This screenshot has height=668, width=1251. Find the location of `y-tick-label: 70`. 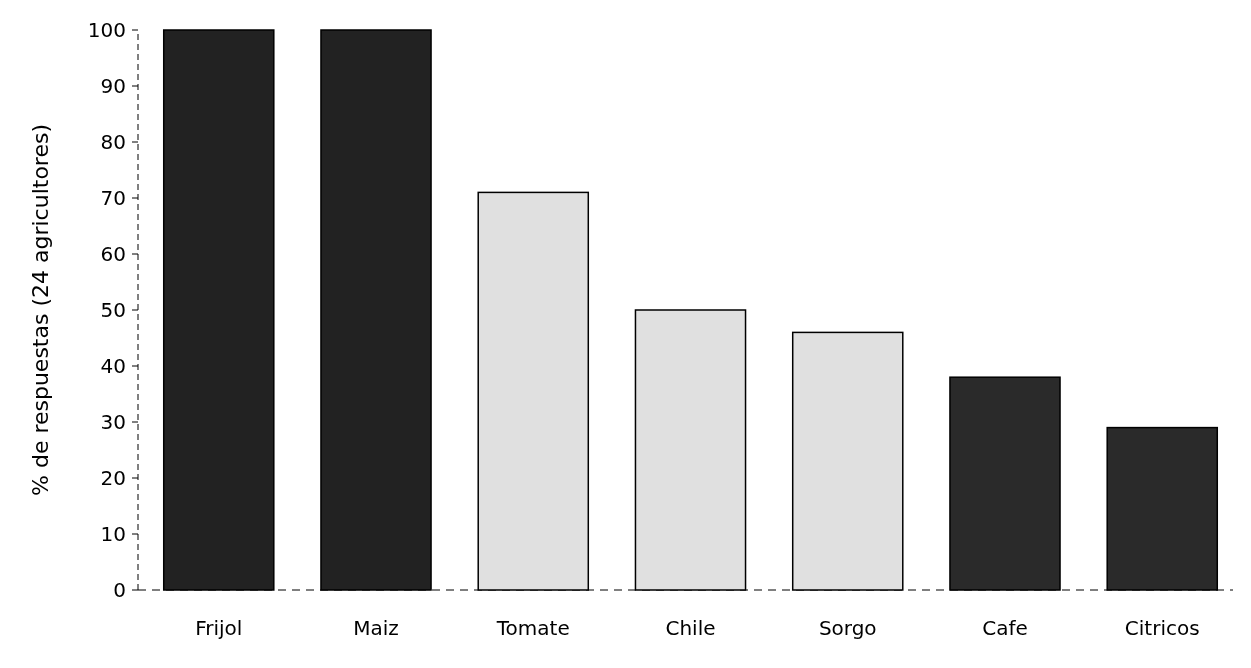

y-tick-label: 70 is located at coordinates (113, 198).